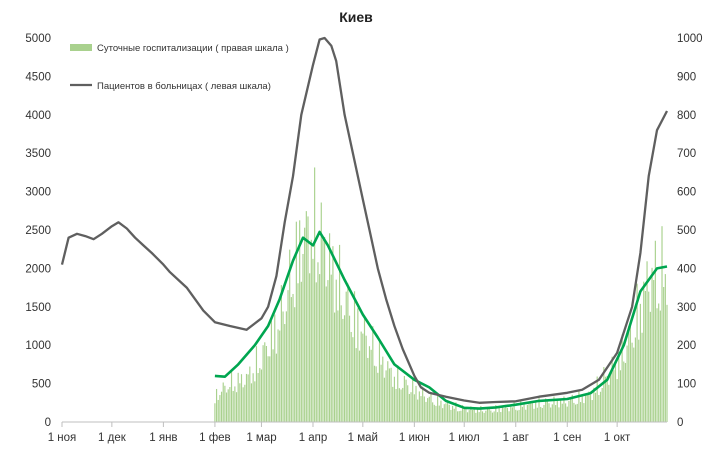 The image size is (713, 453). Describe the element at coordinates (38, 193) in the screenshot. I see `left-axis-tick-label: 3000` at that location.